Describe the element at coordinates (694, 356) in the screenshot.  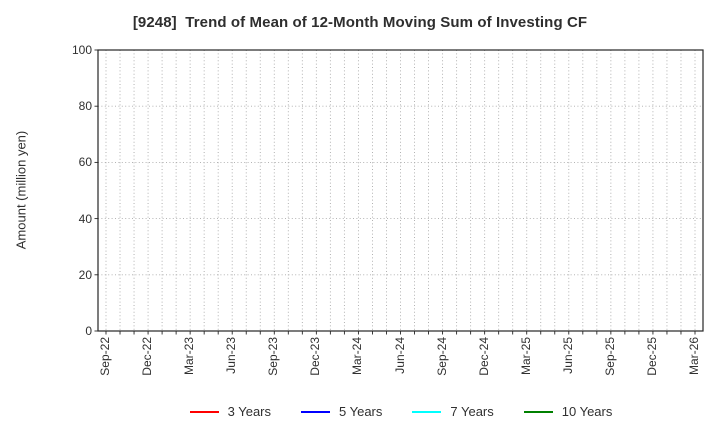
I see `x-tick-label: Mar-26` at that location.